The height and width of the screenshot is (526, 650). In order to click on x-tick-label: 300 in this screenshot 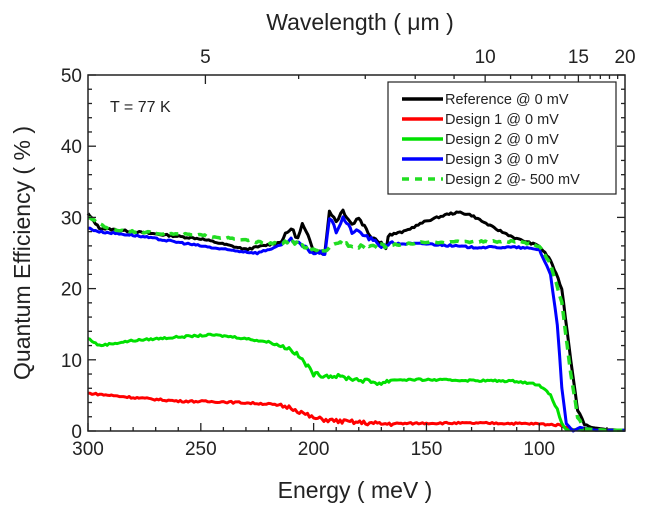, I will do `click(88, 449)`.